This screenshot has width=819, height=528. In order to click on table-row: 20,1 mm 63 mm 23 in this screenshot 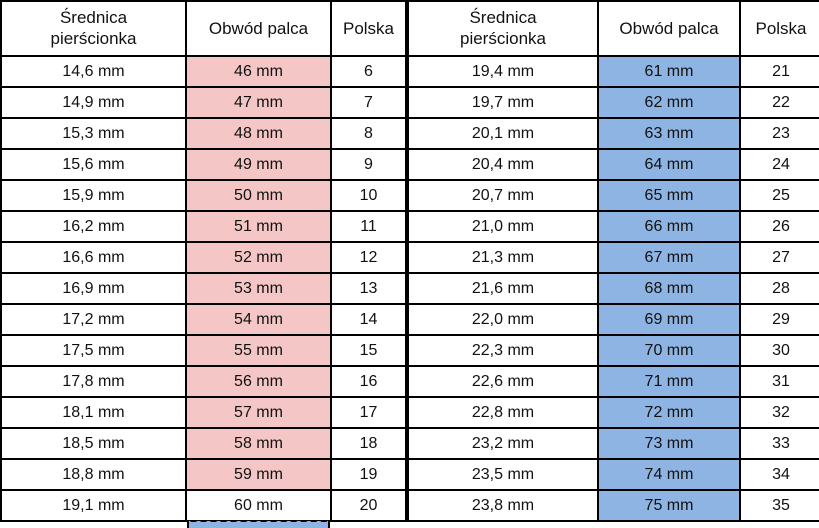, I will do `click(613, 133)`.